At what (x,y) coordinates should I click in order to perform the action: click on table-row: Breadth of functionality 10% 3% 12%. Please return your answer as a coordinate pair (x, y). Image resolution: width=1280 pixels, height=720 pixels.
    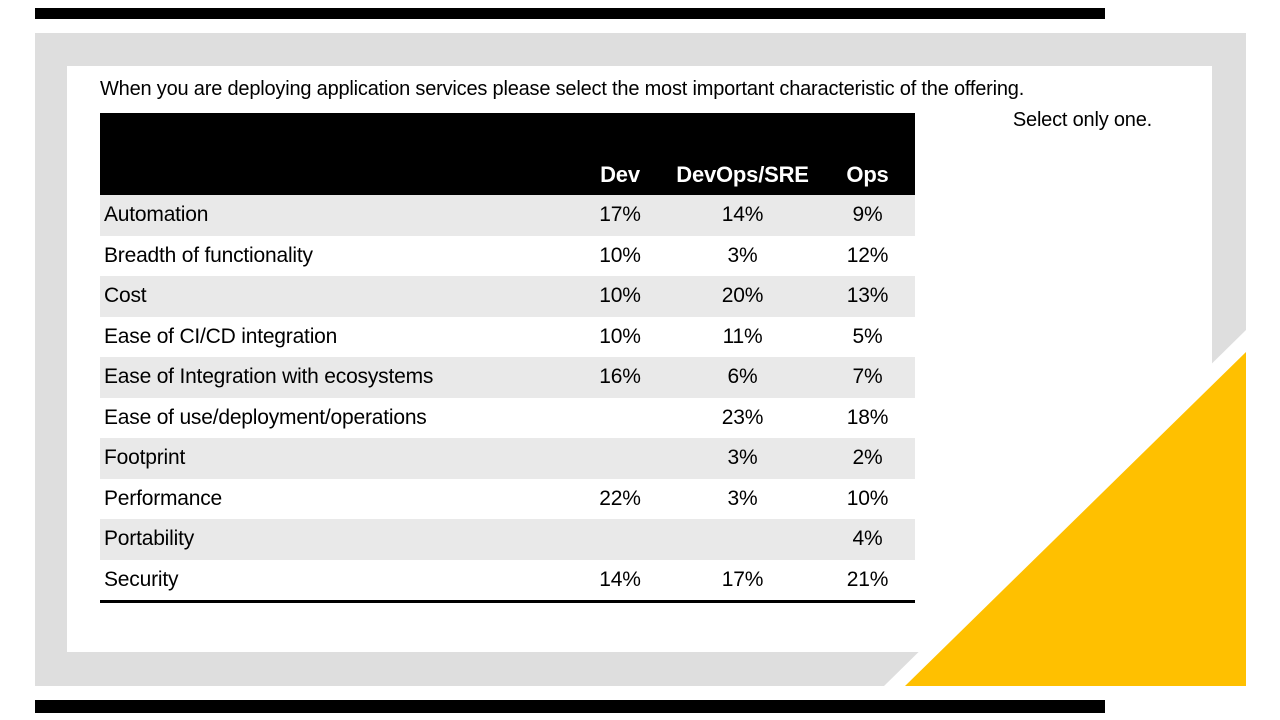
    Looking at the image, I should click on (507, 256).